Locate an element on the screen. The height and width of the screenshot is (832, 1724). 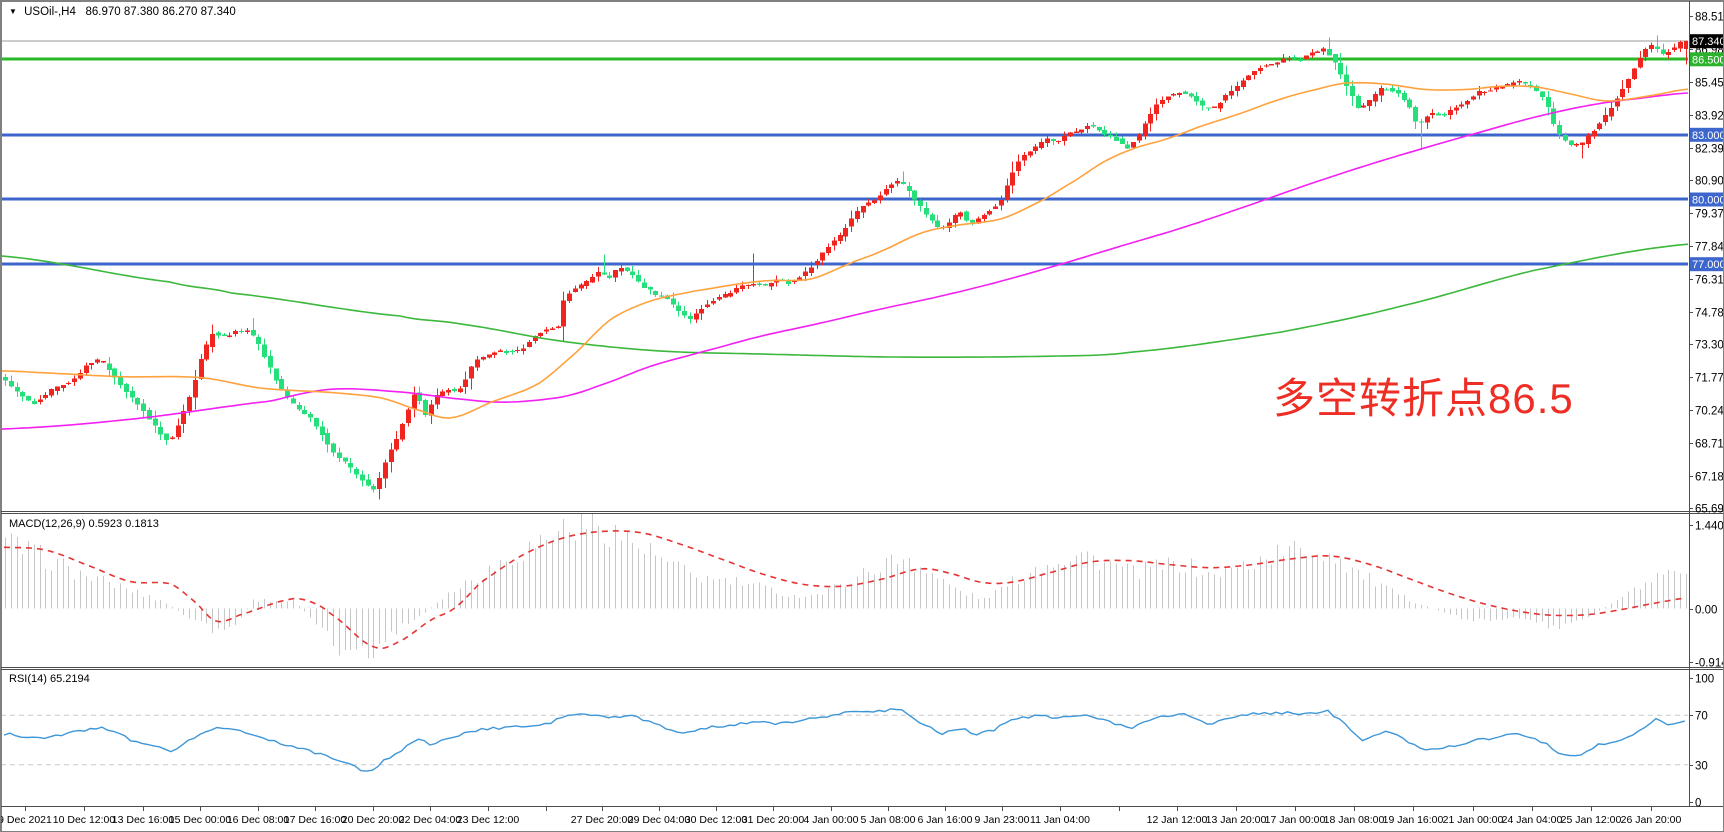
time-axis-label: 13 Jan 20:00 is located at coordinates (1236, 820).